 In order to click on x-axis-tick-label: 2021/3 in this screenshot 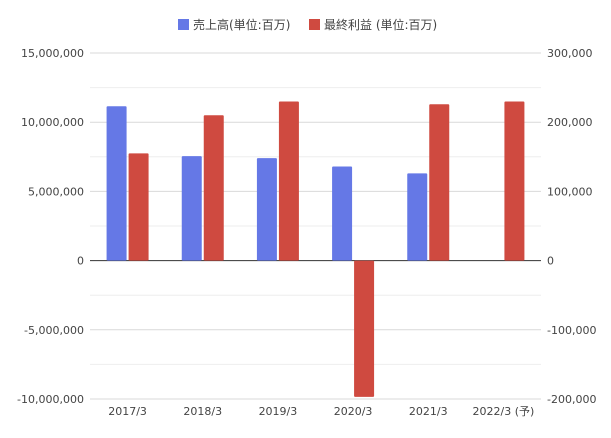, I will do `click(428, 411)`.